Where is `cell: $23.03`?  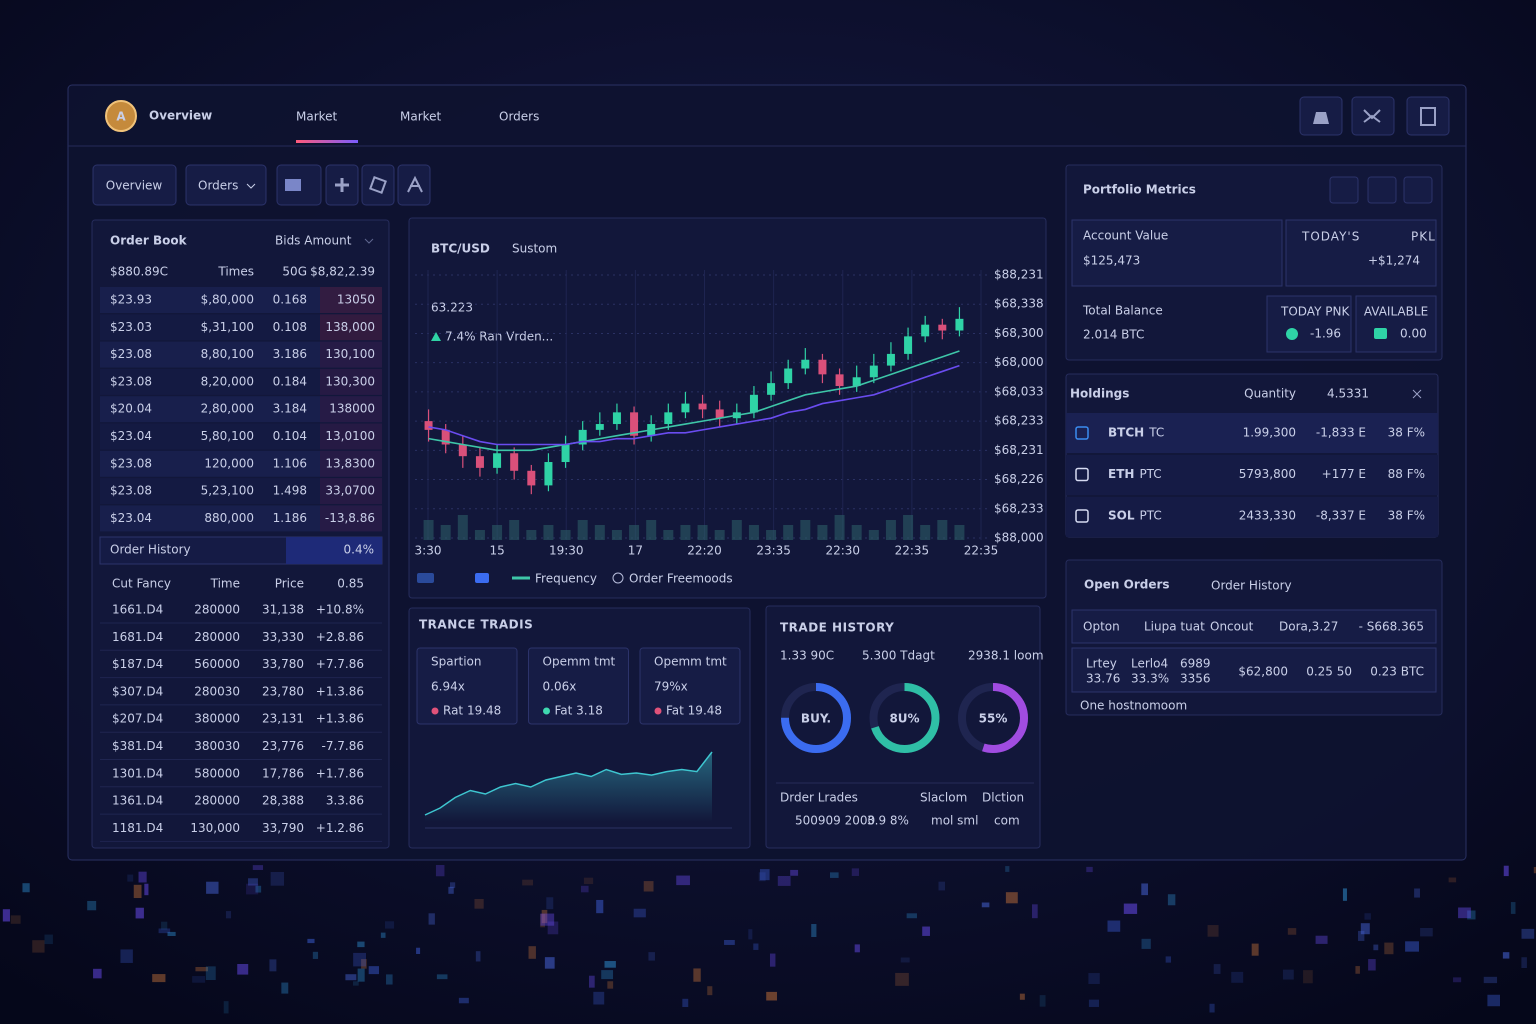
cell: $23.03 is located at coordinates (131, 327).